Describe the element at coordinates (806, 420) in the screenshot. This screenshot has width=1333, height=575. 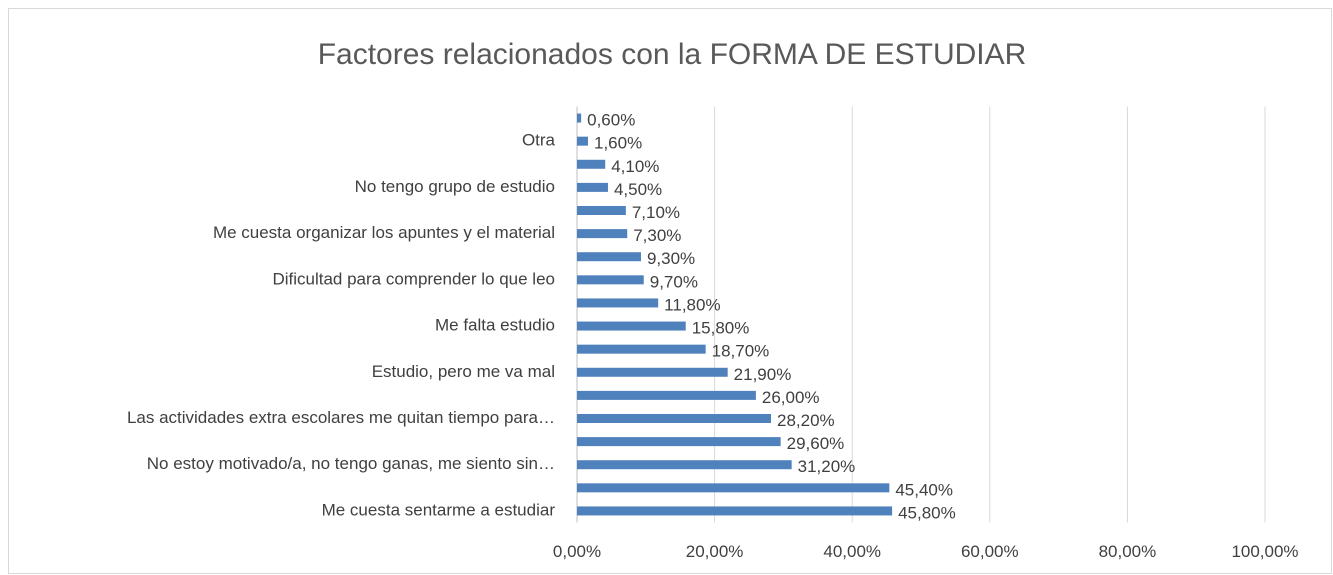
I see `data-label: 28,20%` at that location.